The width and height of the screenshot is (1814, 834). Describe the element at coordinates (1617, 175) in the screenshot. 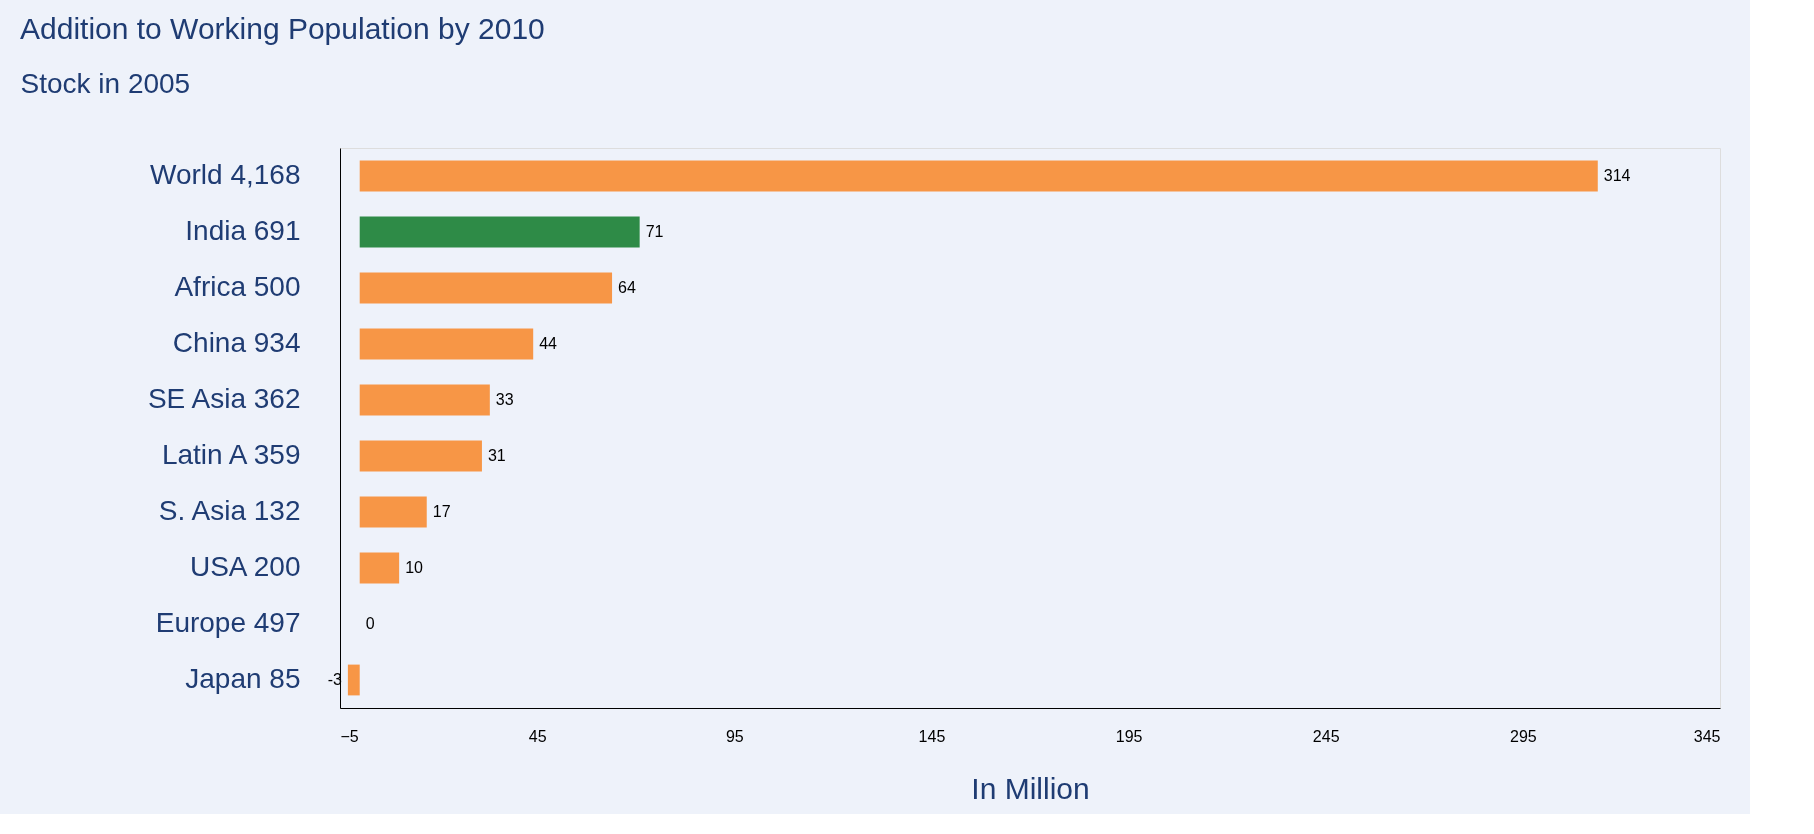

I see `data-label: 314` at that location.